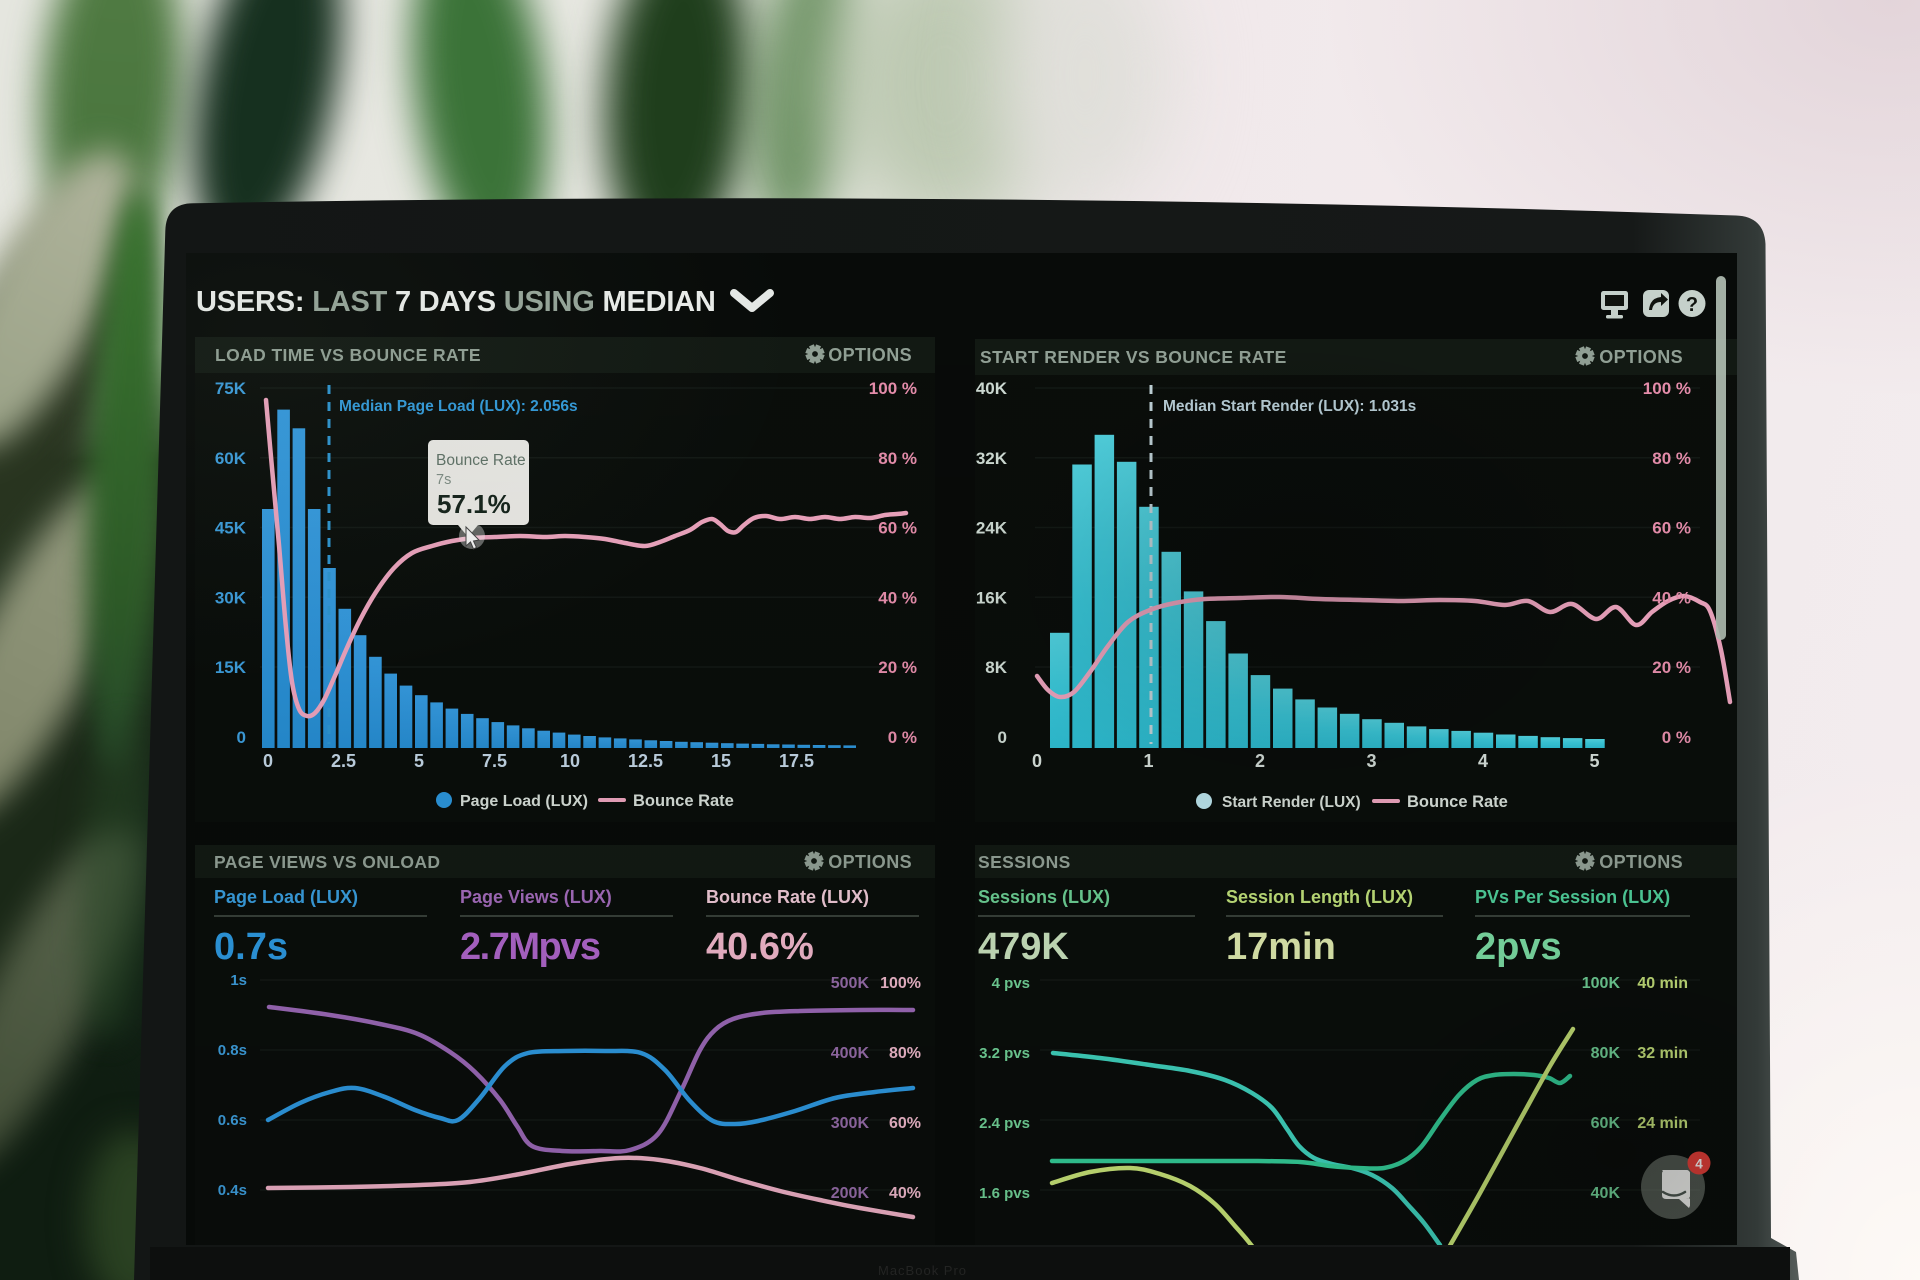 The height and width of the screenshot is (1280, 1920). Describe the element at coordinates (1518, 947) in the screenshot. I see `svg-text: 2pvs` at that location.